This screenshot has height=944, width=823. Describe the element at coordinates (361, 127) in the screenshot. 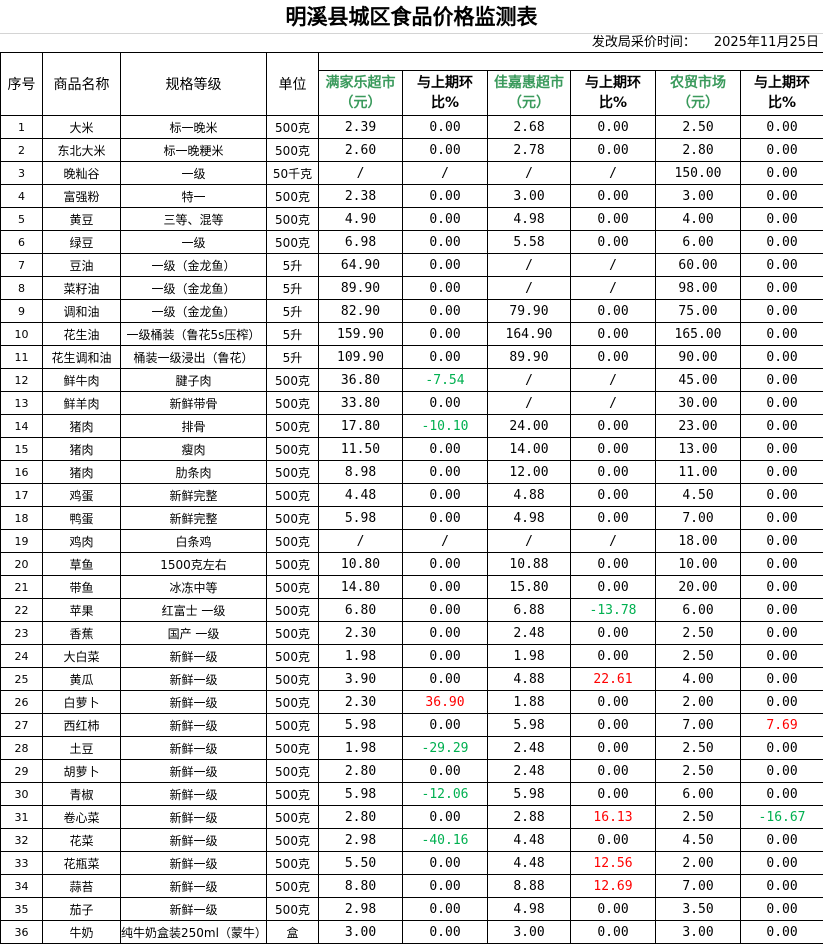

I see `cell-price-manjiale: 2.39` at that location.